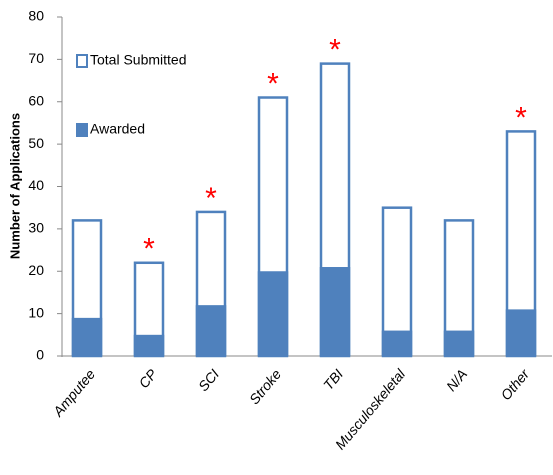  I want to click on legend-label: Total Submitted, so click(138, 60).